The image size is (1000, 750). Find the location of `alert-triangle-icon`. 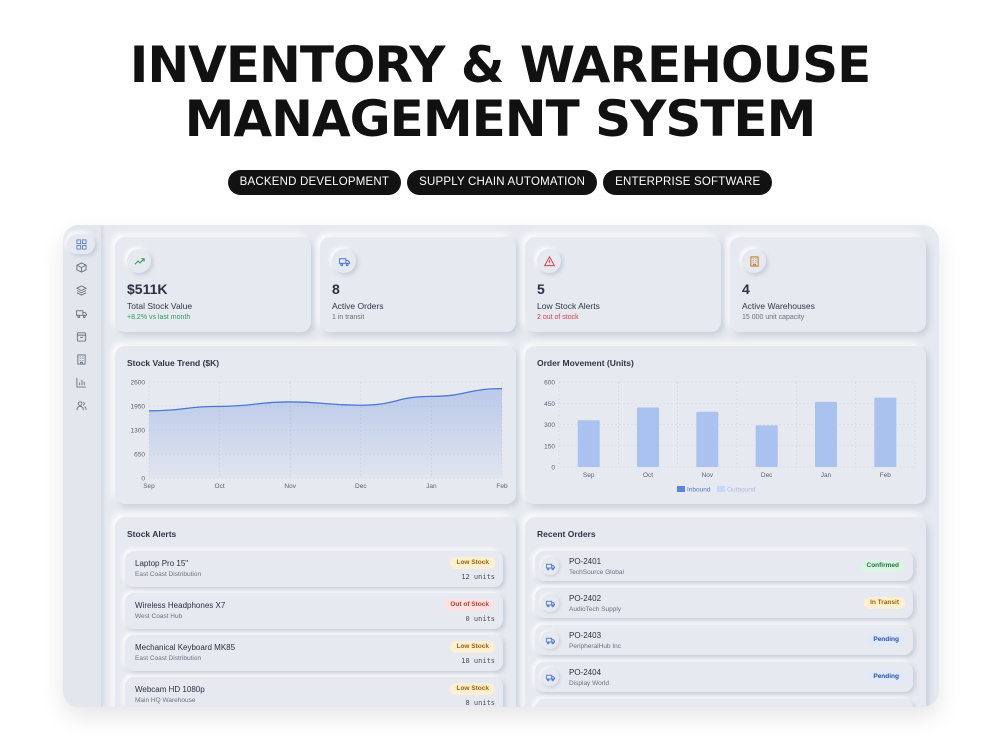

alert-triangle-icon is located at coordinates (549, 260).